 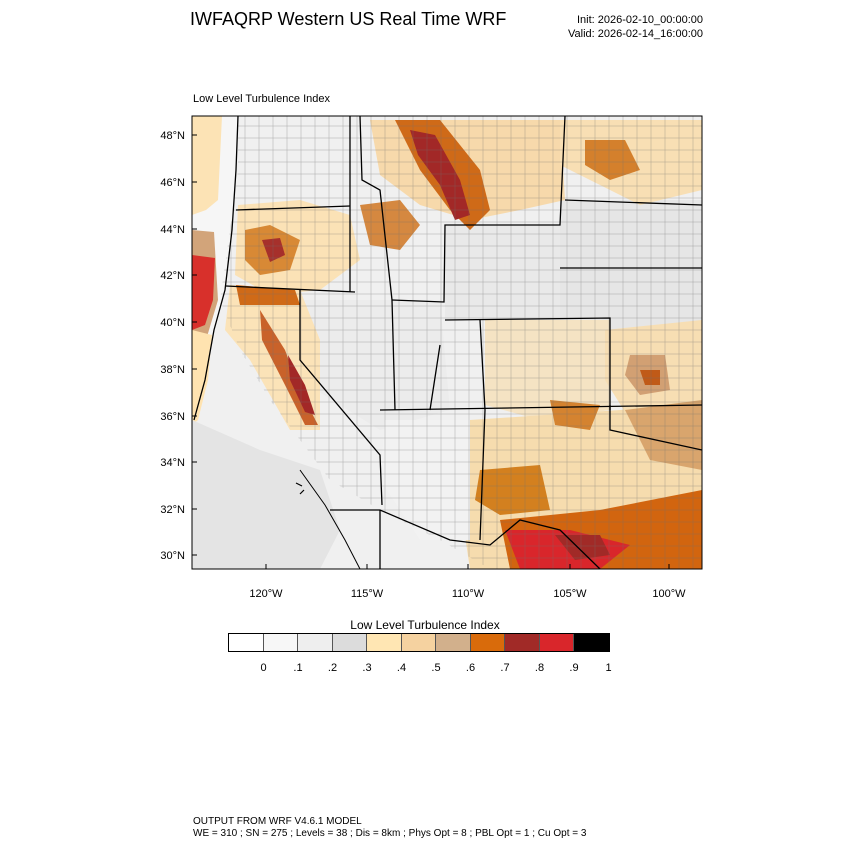 What do you see at coordinates (172, 417) in the screenshot?
I see `lat-label: 36°N` at bounding box center [172, 417].